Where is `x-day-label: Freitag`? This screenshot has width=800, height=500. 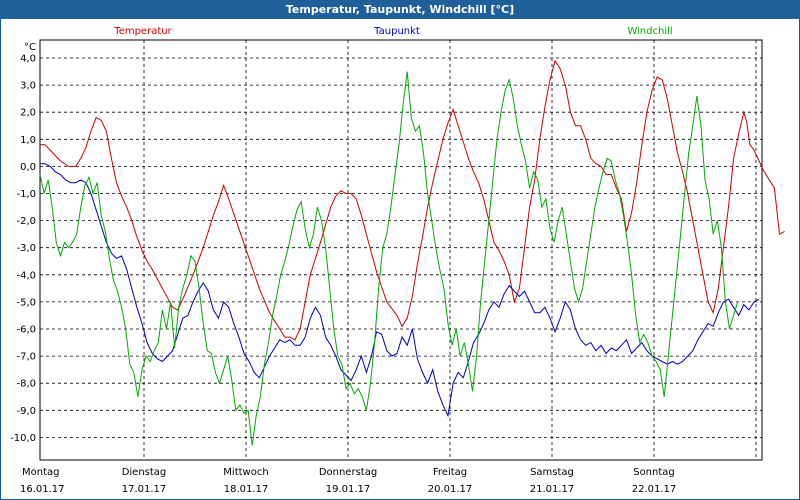
x-day-label: Freitag is located at coordinates (450, 472).